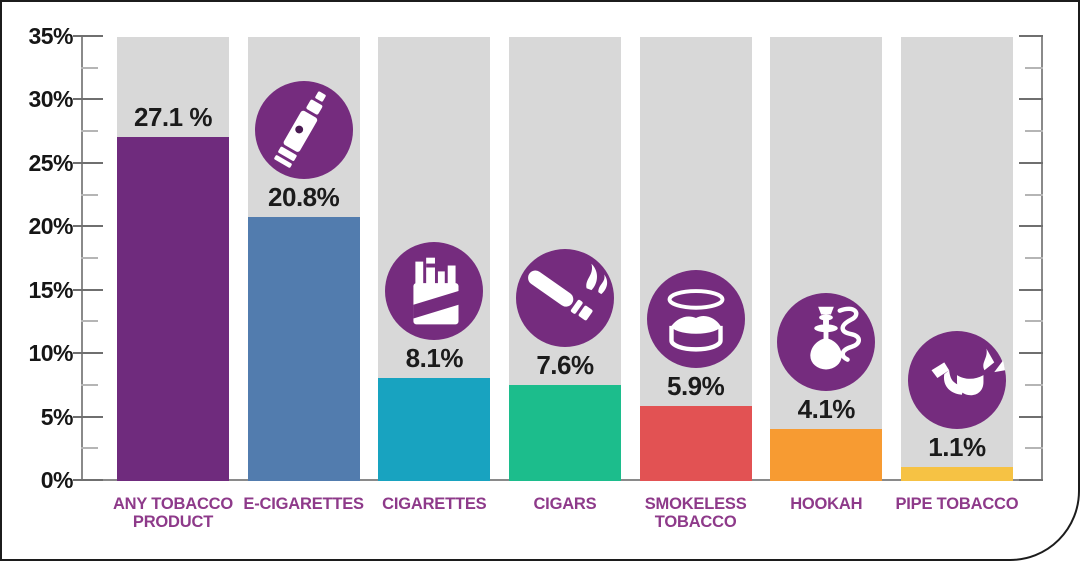 This screenshot has width=1080, height=561. What do you see at coordinates (50, 226) in the screenshot?
I see `y-tick-label: 20%` at bounding box center [50, 226].